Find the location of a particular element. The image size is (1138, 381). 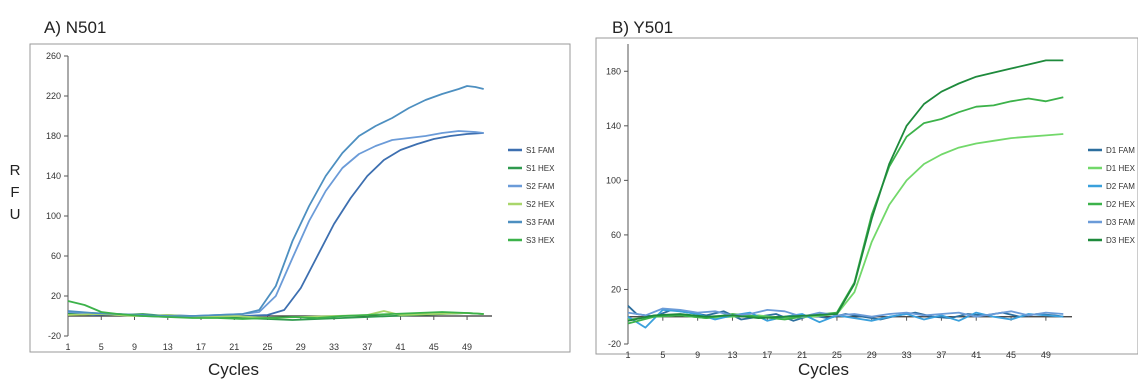

panel-b-y-tick-label: 100 is located at coordinates (613, 180).